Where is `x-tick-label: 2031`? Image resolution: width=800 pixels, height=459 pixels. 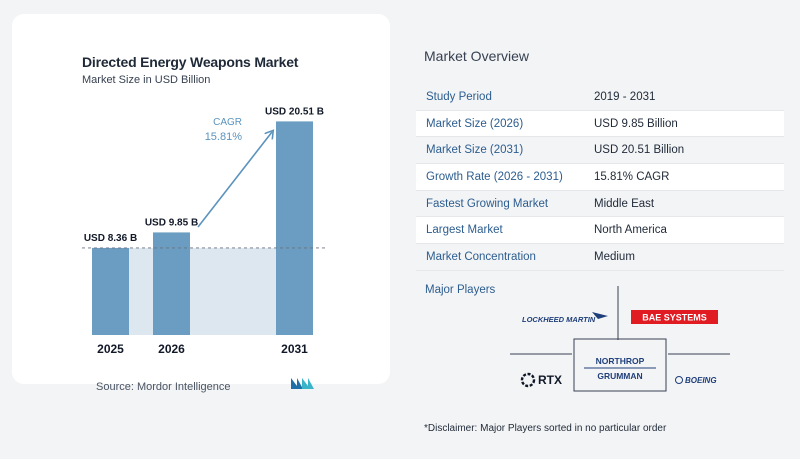 x-tick-label: 2031 is located at coordinates (294, 349).